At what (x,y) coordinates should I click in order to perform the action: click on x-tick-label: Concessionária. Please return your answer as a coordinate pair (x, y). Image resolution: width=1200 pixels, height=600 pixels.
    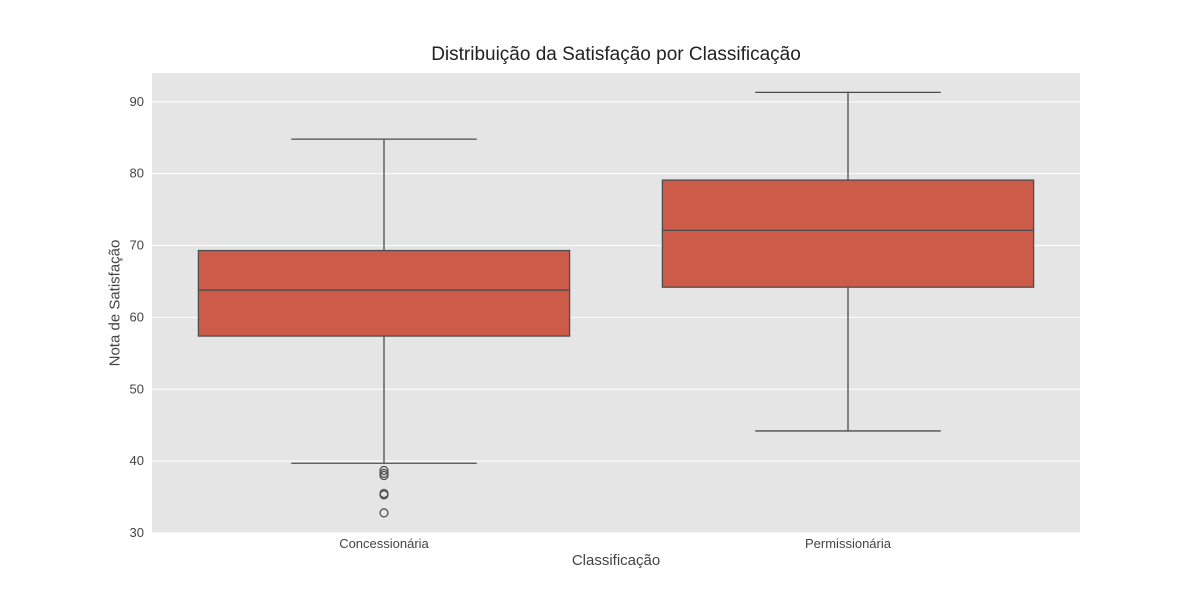
    Looking at the image, I should click on (384, 543).